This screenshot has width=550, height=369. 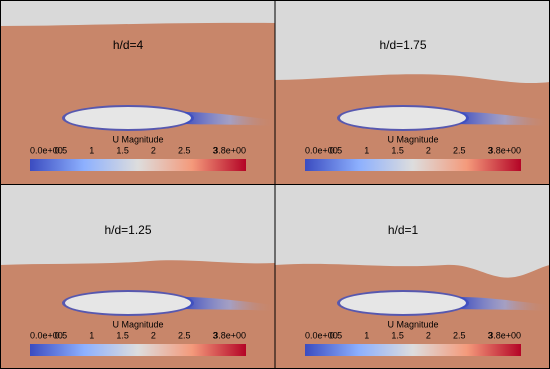 What do you see at coordinates (402, 45) in the screenshot?
I see `panel-label: h/d=1.75` at bounding box center [402, 45].